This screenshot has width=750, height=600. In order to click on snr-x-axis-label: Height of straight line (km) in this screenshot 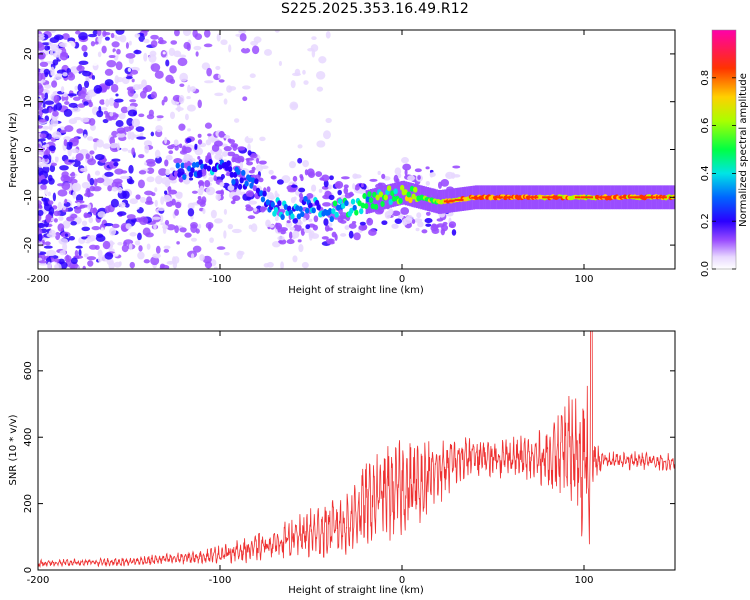, I will do `click(356, 590)`.